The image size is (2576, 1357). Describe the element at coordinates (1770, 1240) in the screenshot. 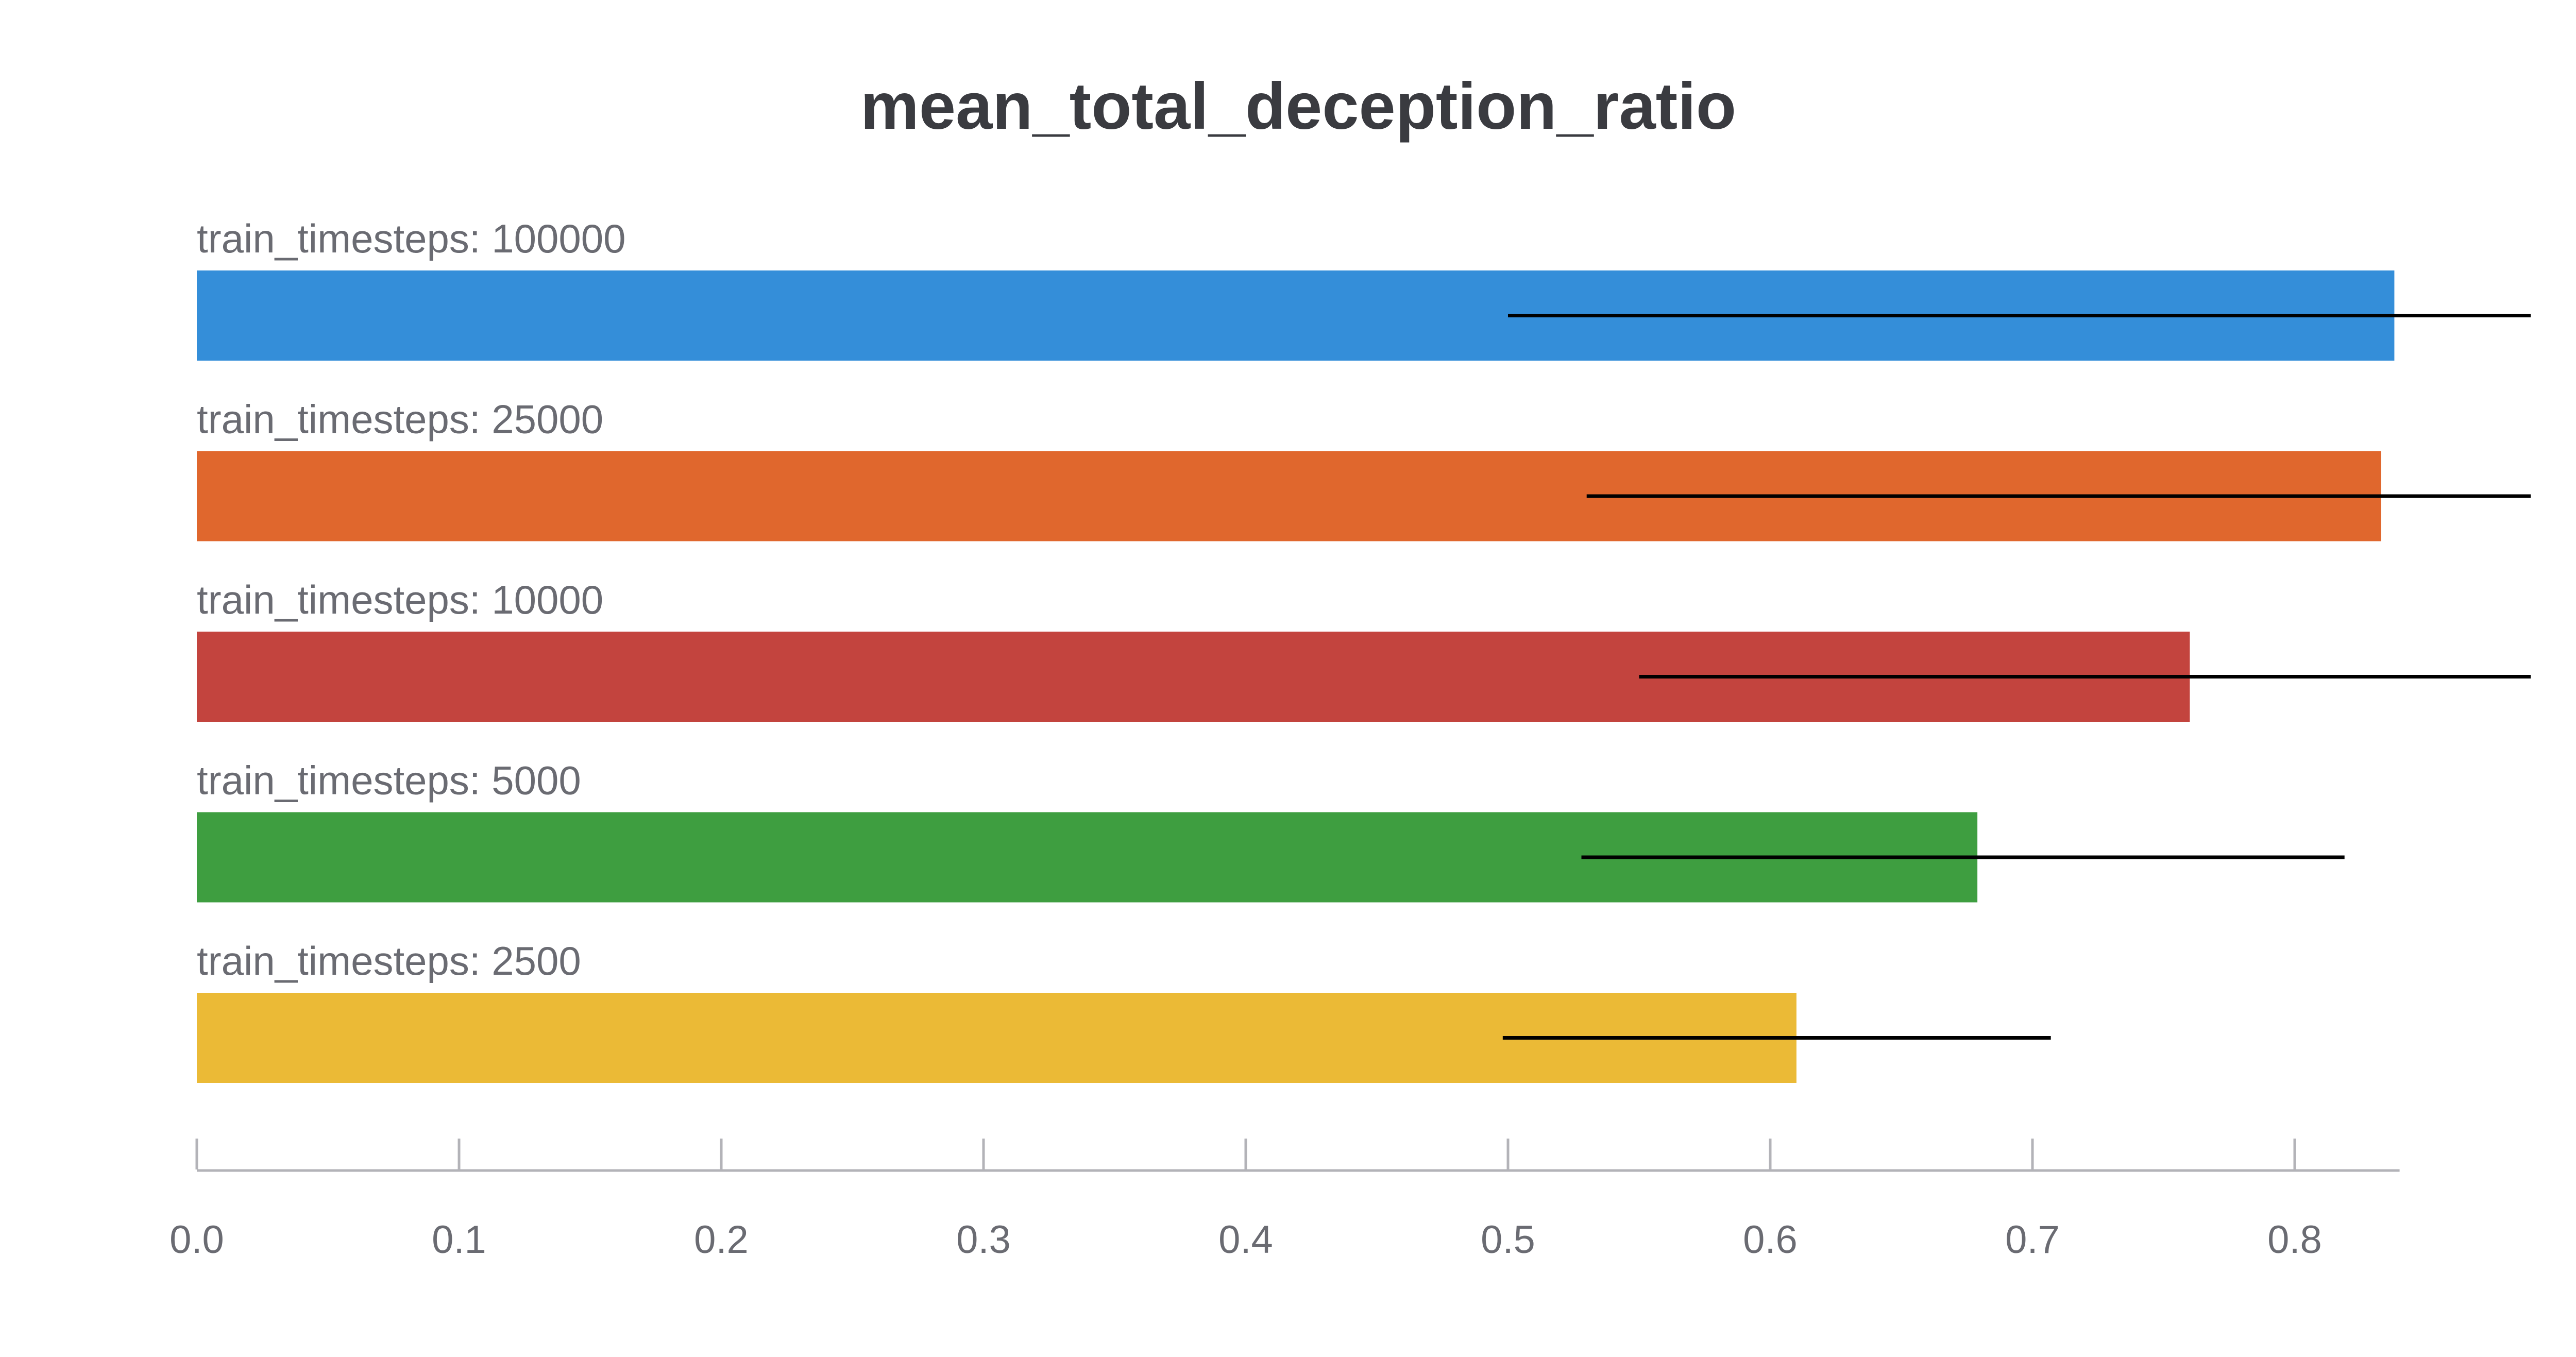

I see `x-tick-label: 0.6` at that location.